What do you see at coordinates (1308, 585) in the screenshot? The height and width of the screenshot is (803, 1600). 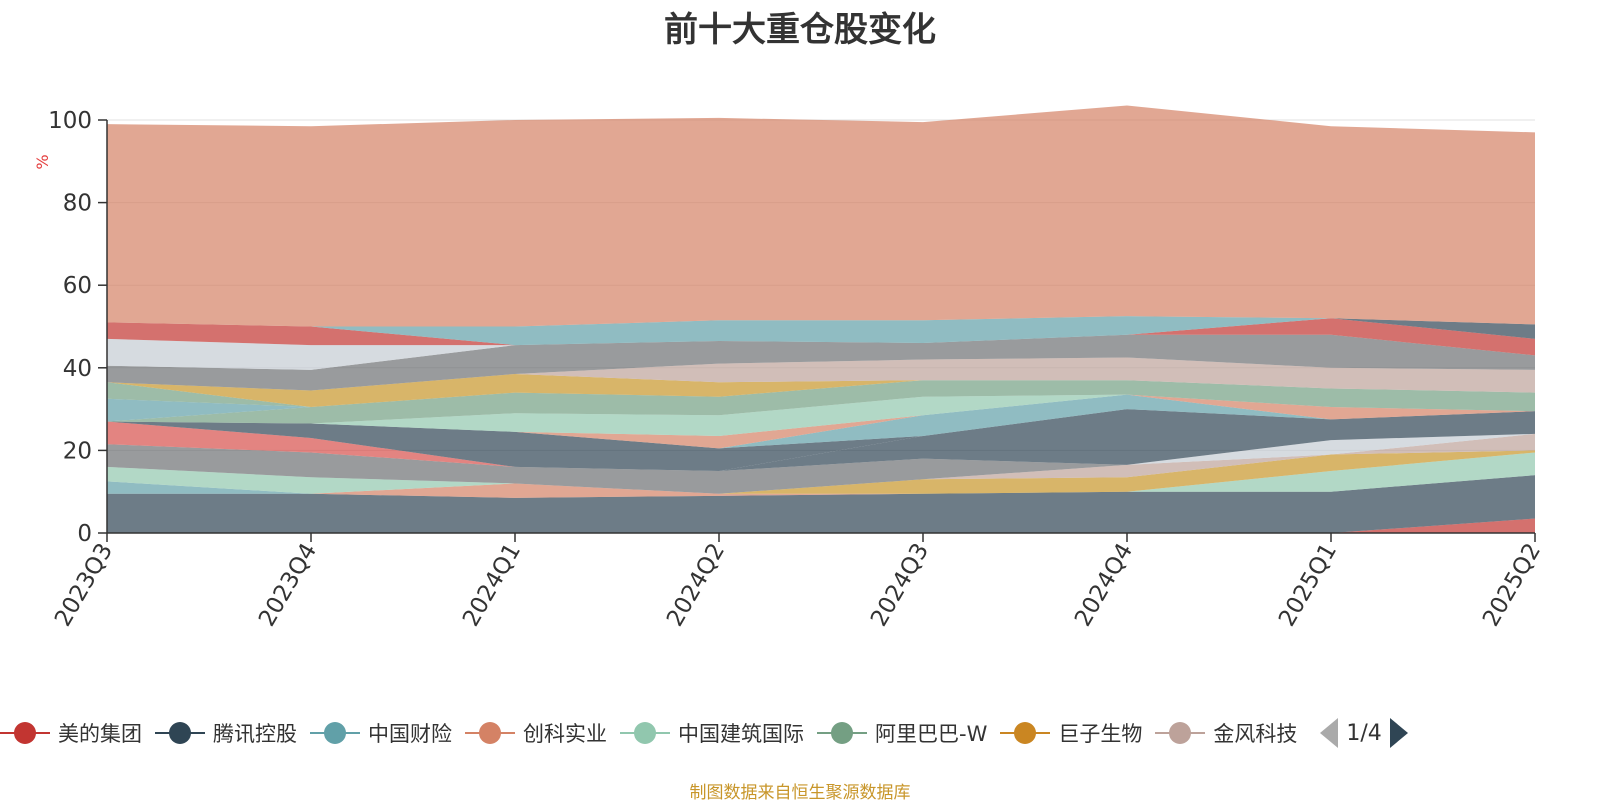 I see `x-tick-label: 2025Q1` at bounding box center [1308, 585].